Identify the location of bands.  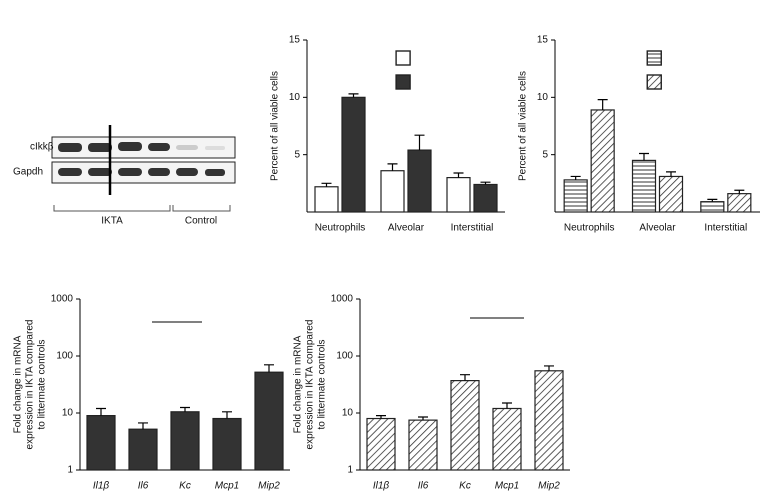
(141, 159).